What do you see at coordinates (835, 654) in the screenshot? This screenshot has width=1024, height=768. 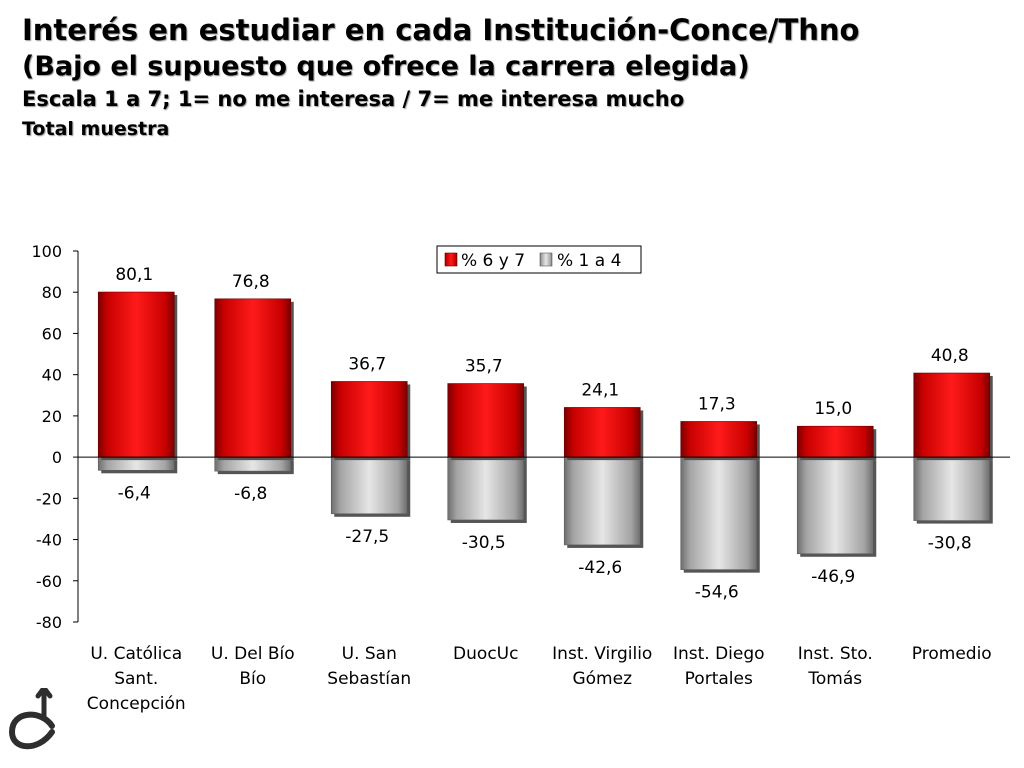 I see `x-category-label: Inst. Sto.` at bounding box center [835, 654].